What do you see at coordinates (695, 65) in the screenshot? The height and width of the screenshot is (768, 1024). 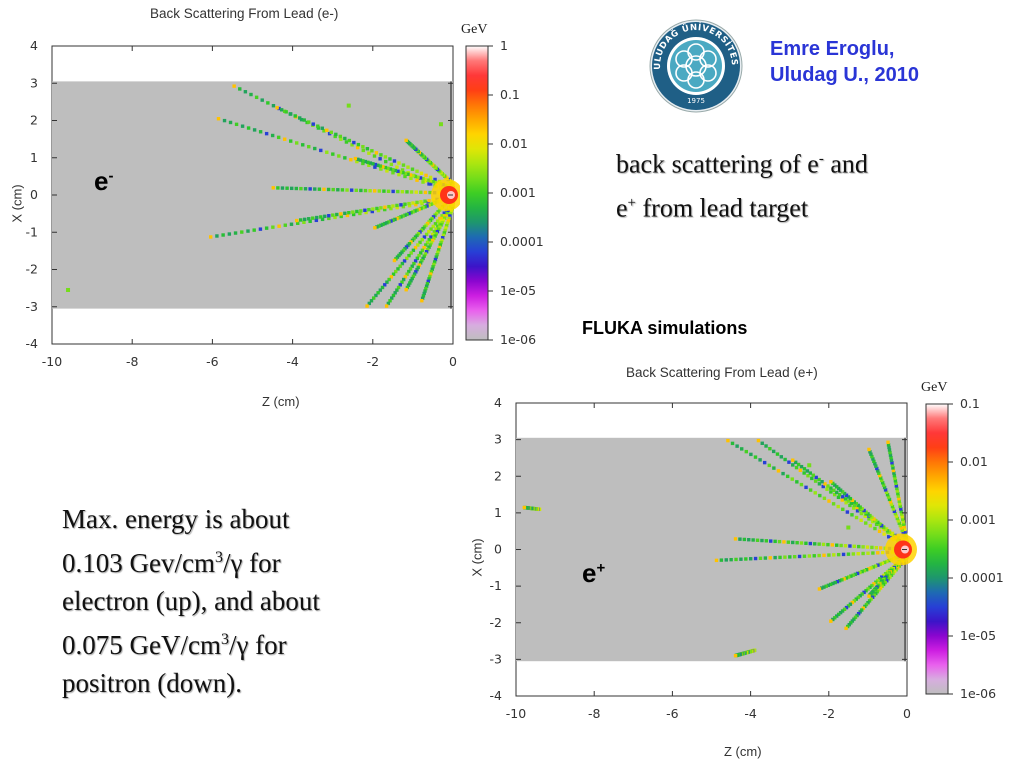 I see `university-logo: ULUDAĞ ÜNİVERSİTESİ 1975` at bounding box center [695, 65].